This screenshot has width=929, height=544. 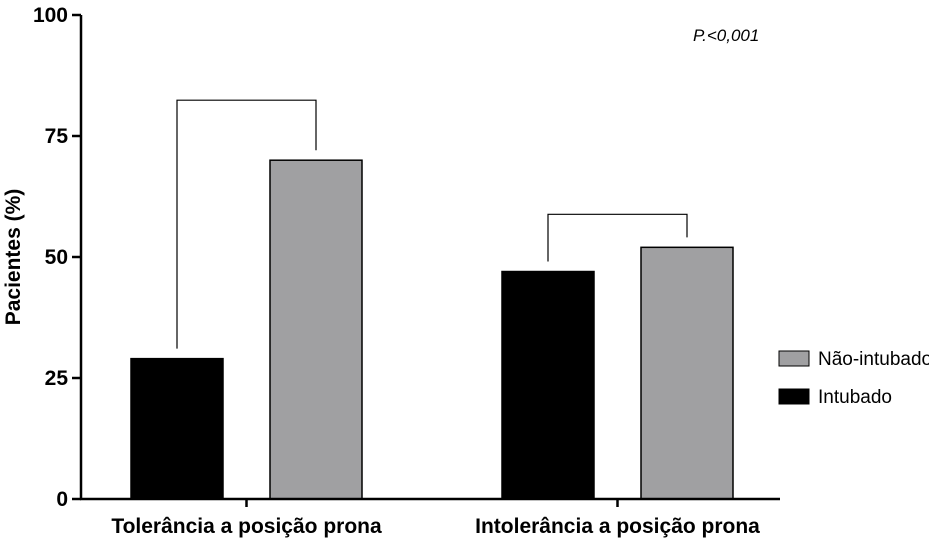 I want to click on y-tick-label: 50, so click(x=56, y=257).